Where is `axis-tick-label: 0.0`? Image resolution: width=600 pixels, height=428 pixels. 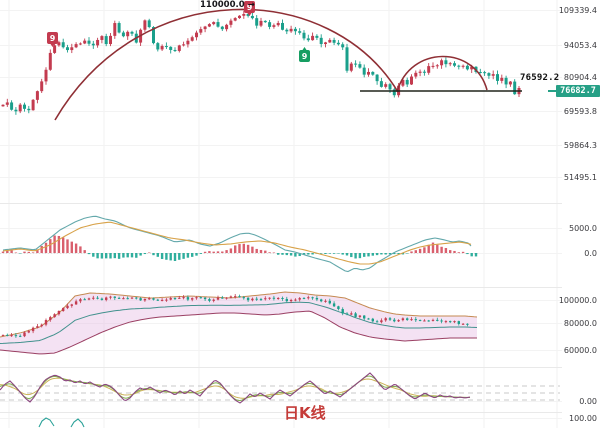 axis-tick-label: 0.0 is located at coordinates (590, 253).